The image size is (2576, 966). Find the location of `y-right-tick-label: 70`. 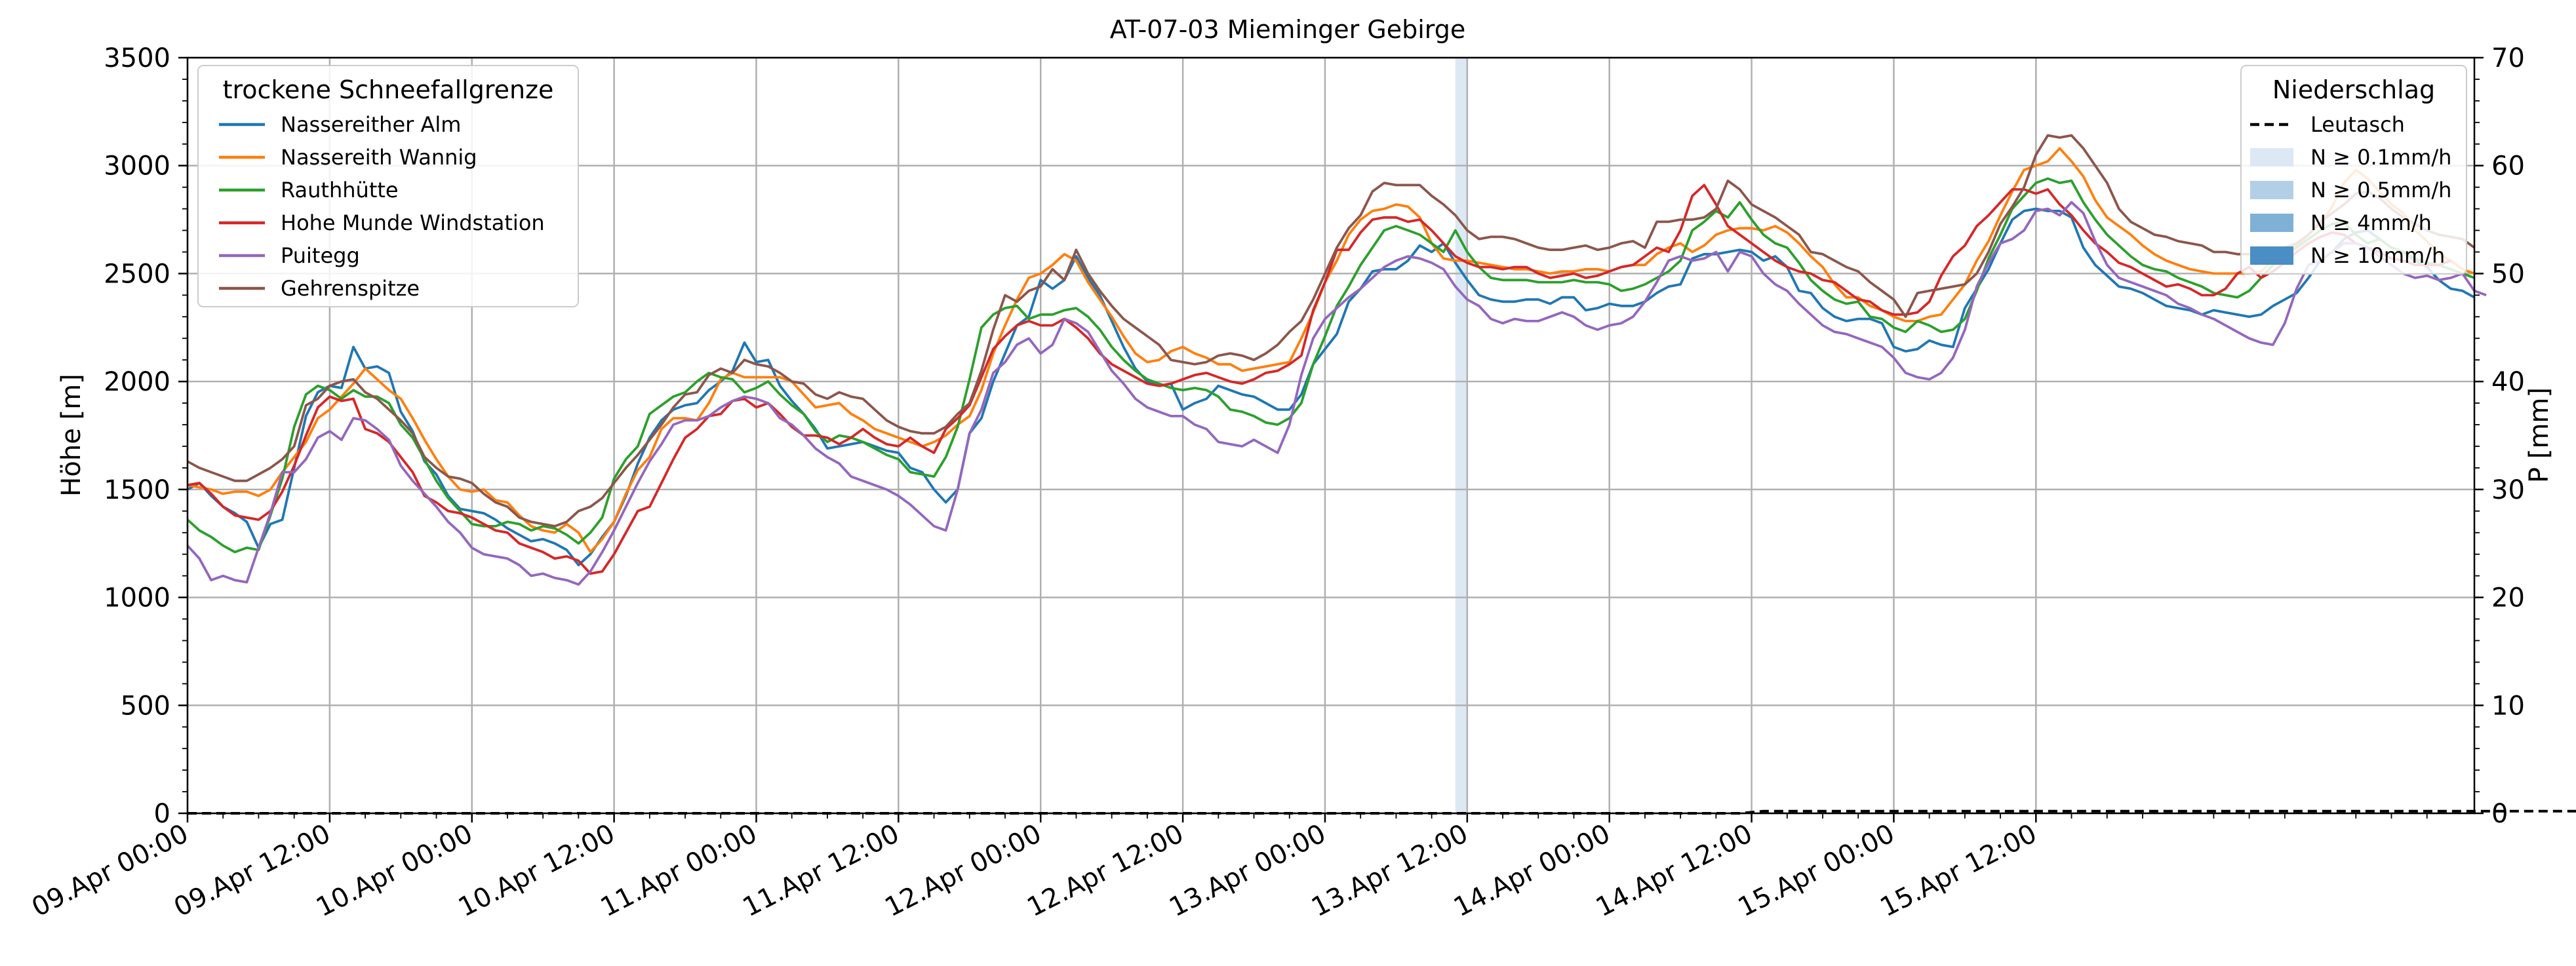

y-right-tick-label: 70 is located at coordinates (2508, 58).